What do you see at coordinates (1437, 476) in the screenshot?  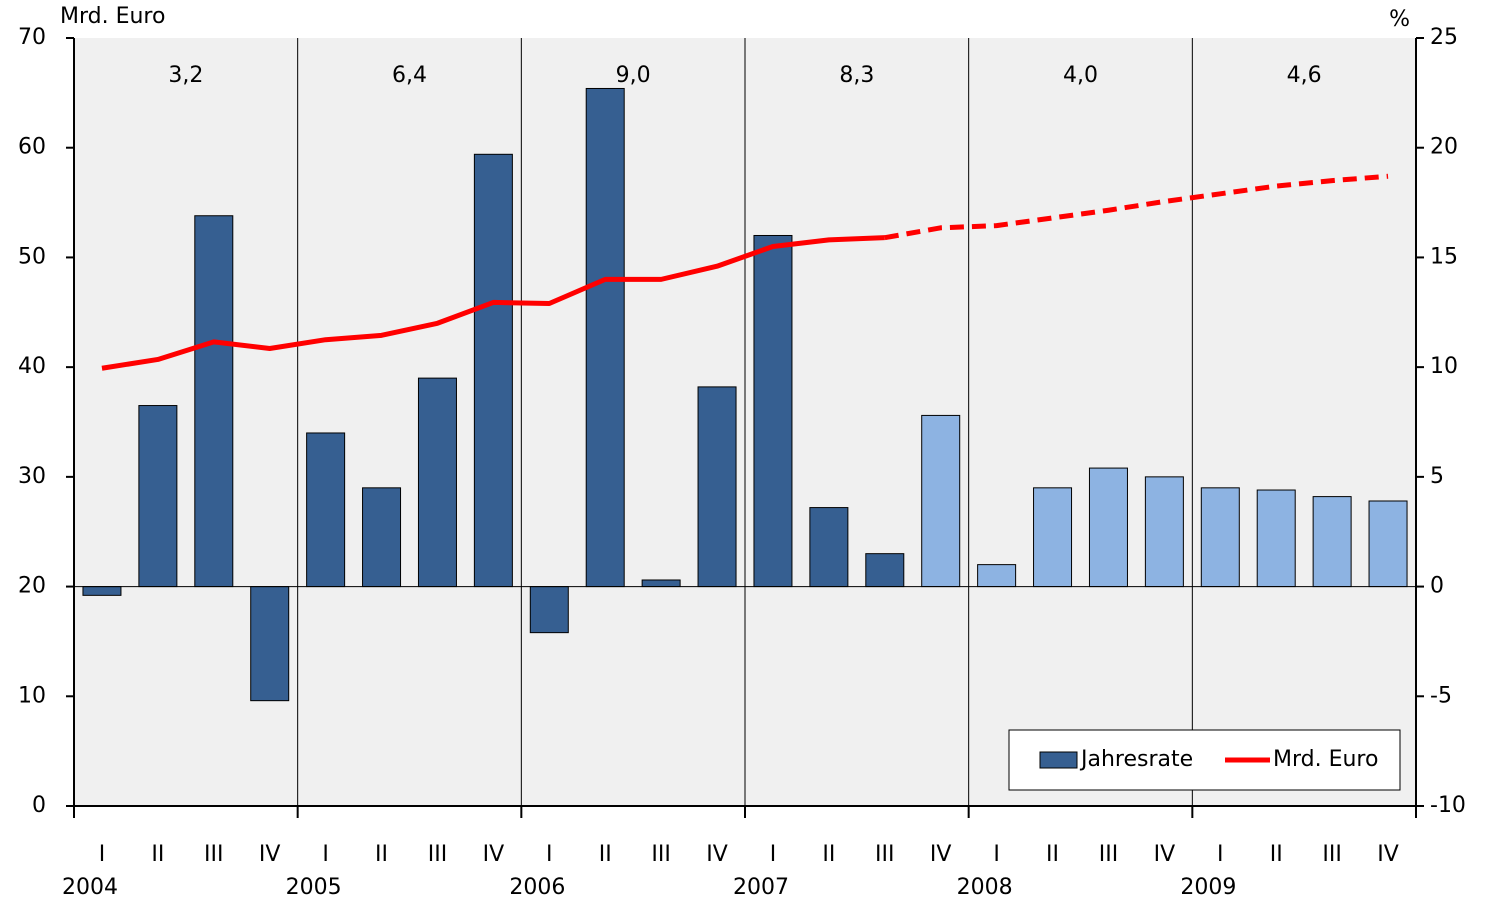 I see `y2-tick-label: 5` at bounding box center [1437, 476].